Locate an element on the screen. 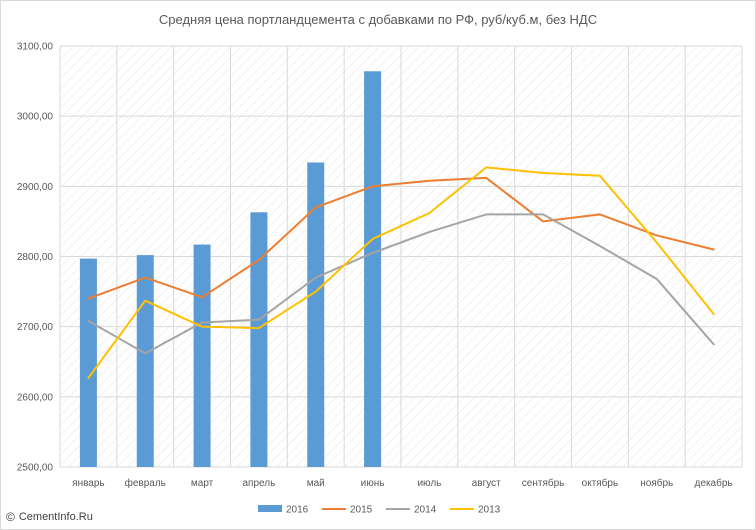 The height and width of the screenshot is (530, 756). legend-swatch-2016 is located at coordinates (270, 508).